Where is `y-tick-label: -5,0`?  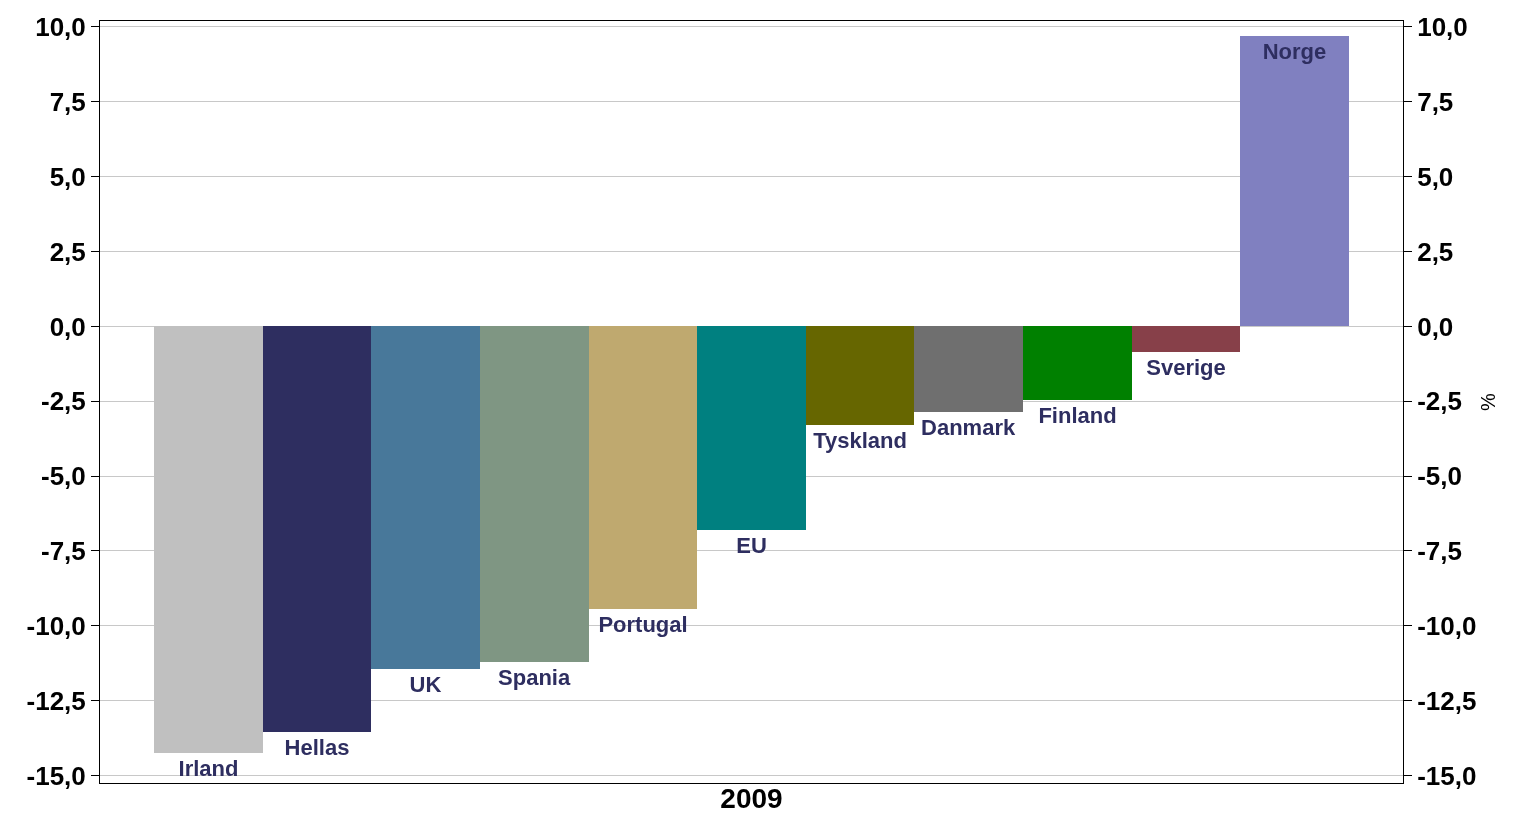
y-tick-label: -5,0 is located at coordinates (63, 476).